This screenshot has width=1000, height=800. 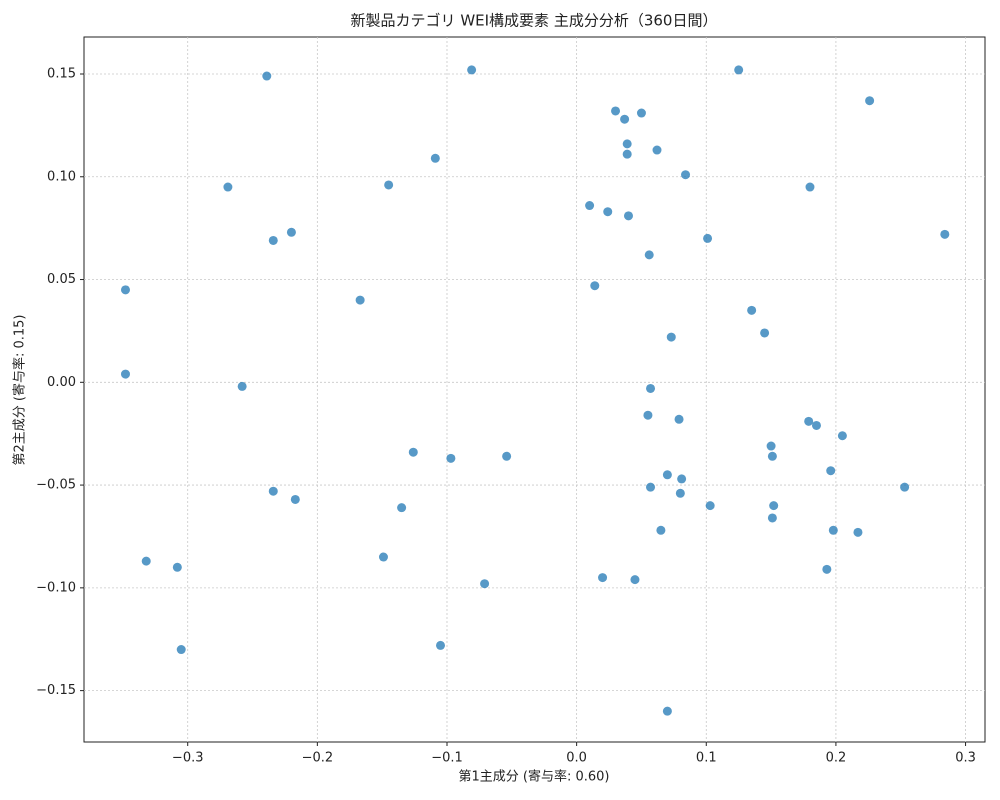 What do you see at coordinates (20, 389) in the screenshot?
I see `y-axis-label: 第2主成分 (寄与率: 0.15)` at bounding box center [20, 389].